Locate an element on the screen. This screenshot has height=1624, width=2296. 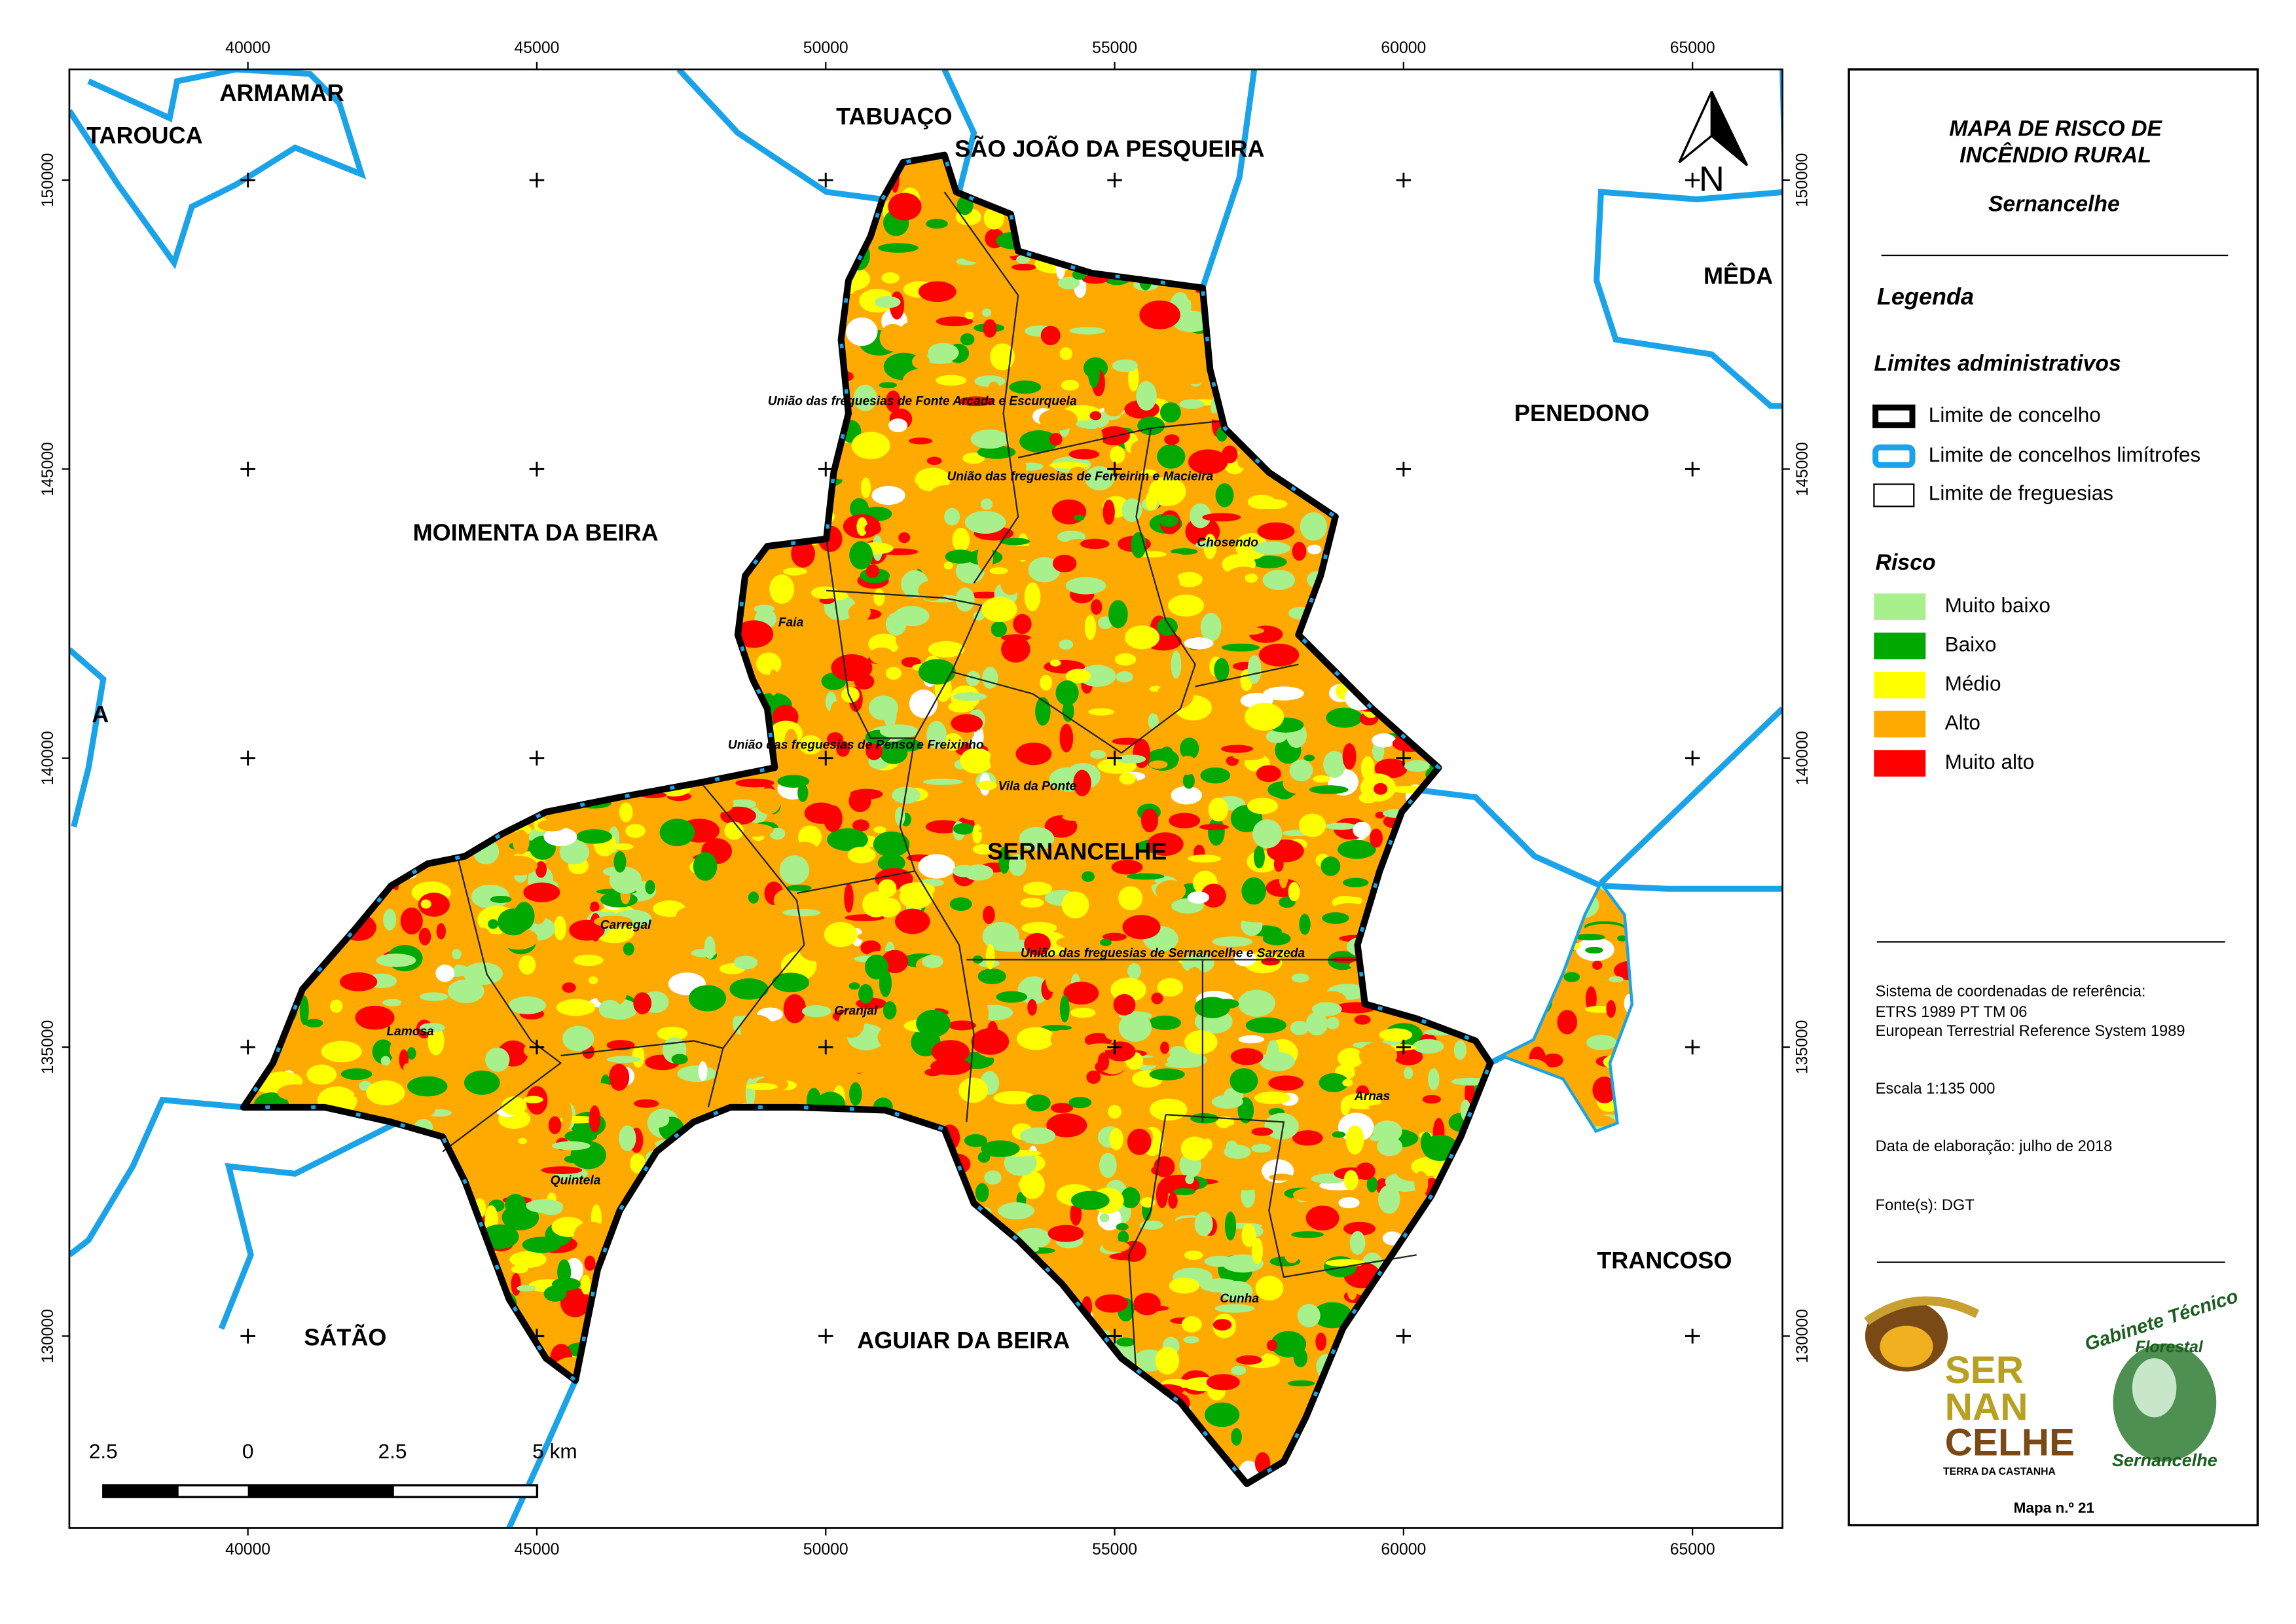
legend-label: Médio is located at coordinates (1973, 683).